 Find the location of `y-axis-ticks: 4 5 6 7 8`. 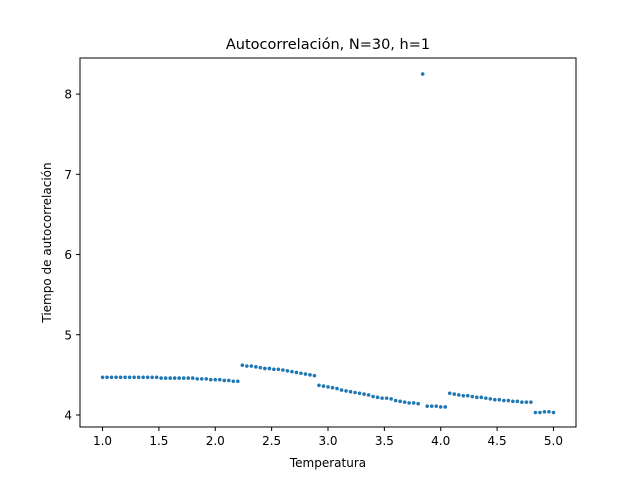

y-axis-ticks: 4 5 6 7 8 is located at coordinates (72, 255).